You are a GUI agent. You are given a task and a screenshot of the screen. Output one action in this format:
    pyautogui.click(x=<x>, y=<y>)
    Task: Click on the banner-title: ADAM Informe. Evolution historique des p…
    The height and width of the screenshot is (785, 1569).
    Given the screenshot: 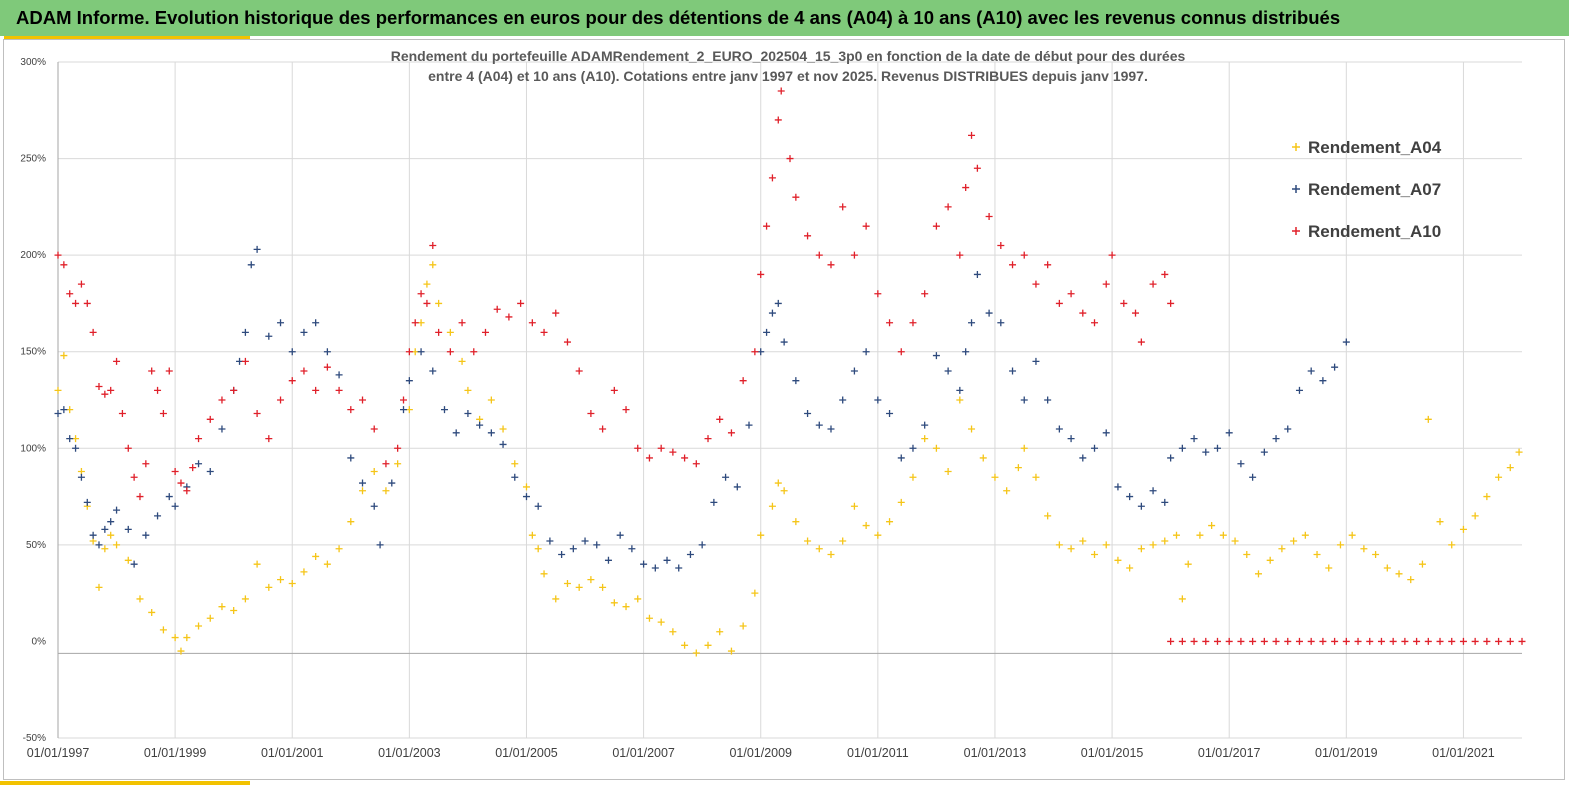 What is the action you would take?
    pyautogui.click(x=678, y=17)
    